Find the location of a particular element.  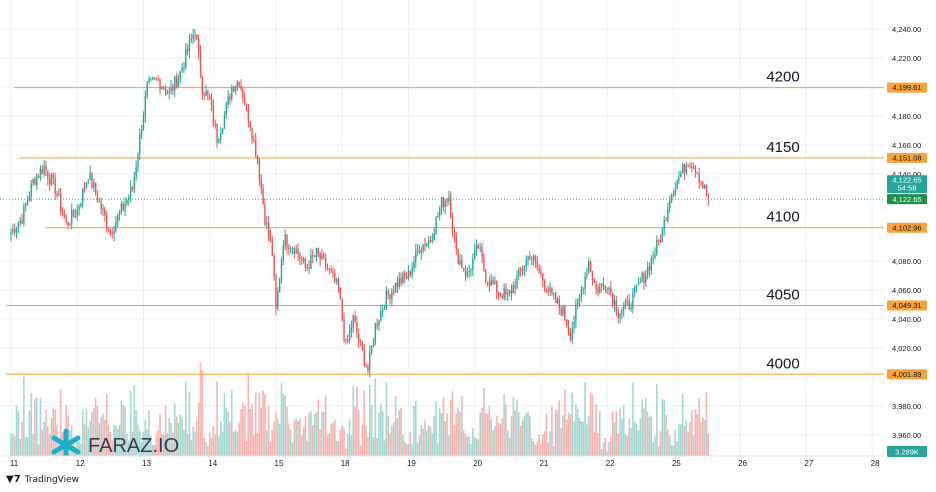

level-price-badge is located at coordinates (907, 157).